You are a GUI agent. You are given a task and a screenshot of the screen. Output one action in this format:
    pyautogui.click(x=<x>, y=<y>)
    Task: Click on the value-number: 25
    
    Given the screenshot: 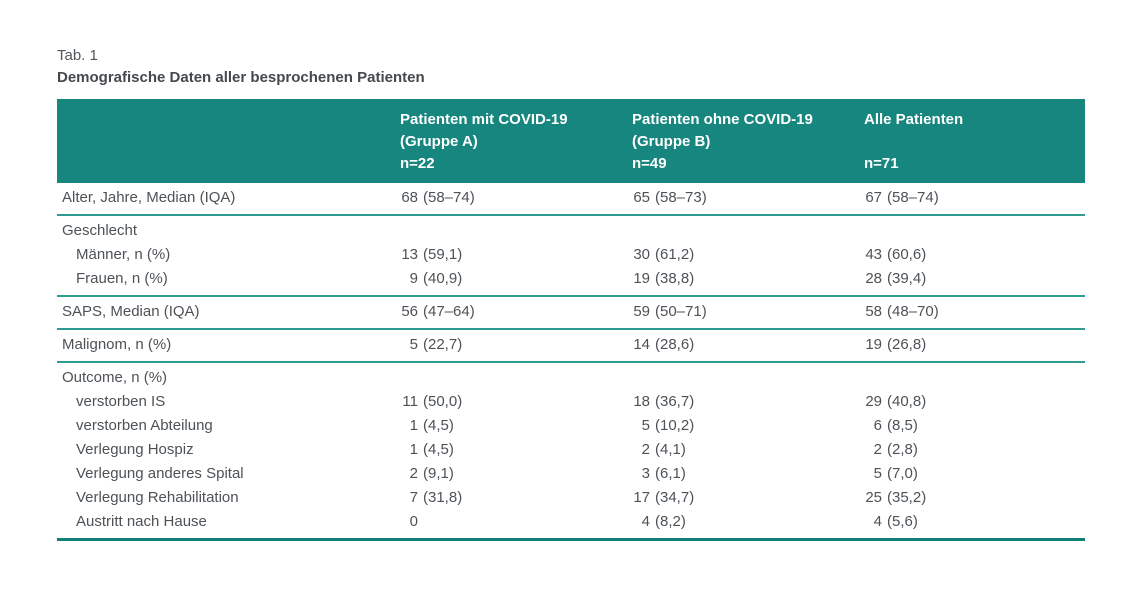 What is the action you would take?
    pyautogui.click(x=873, y=497)
    